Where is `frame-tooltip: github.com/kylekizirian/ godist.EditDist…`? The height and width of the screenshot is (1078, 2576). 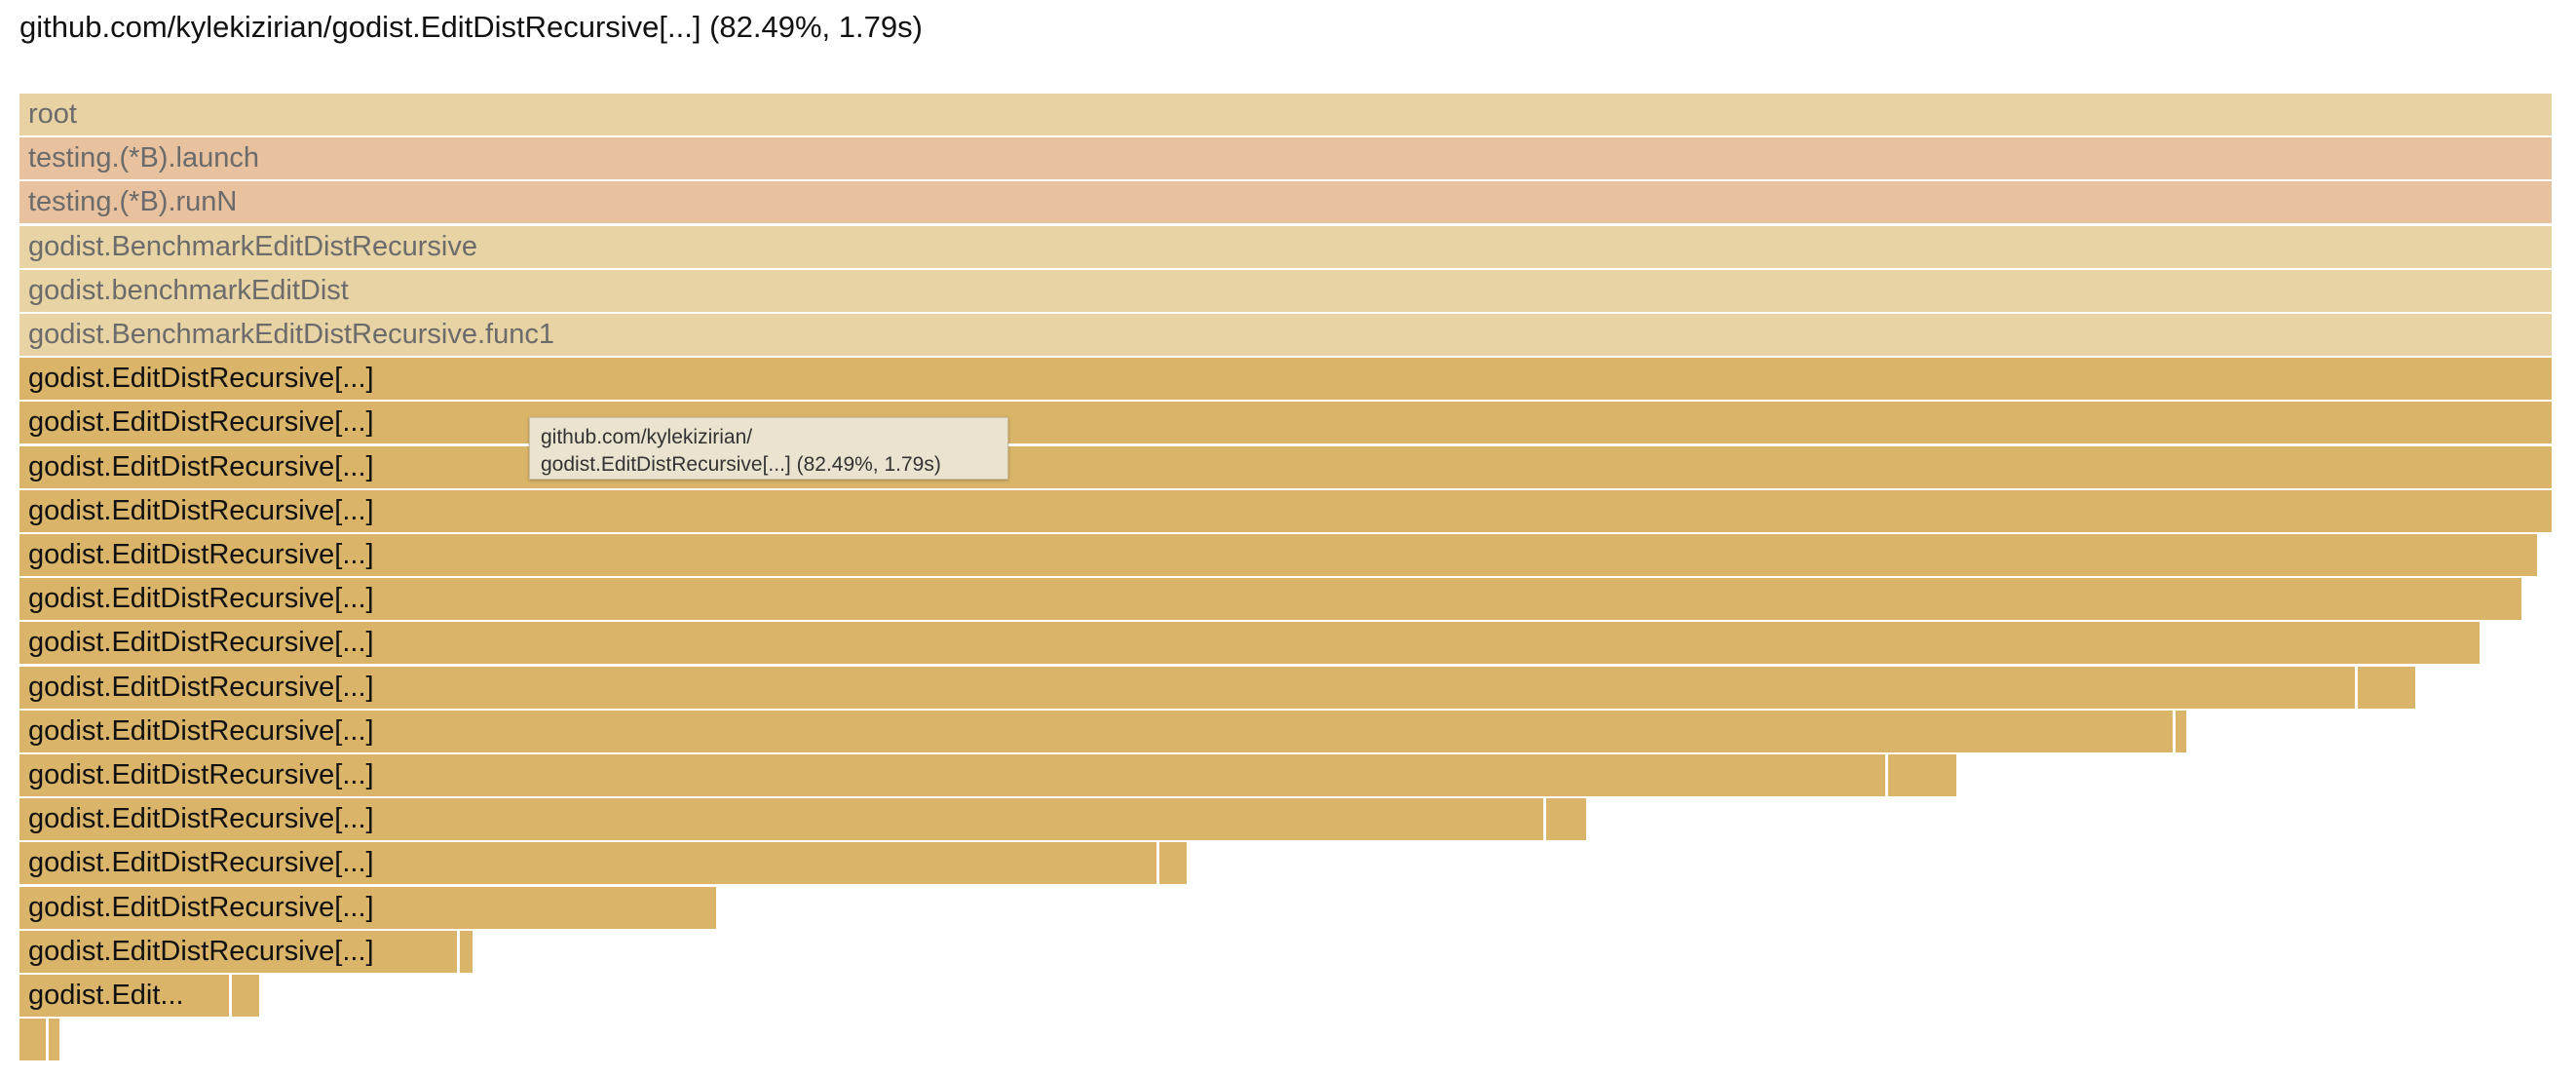 frame-tooltip: github.com/kylekizirian/ godist.EditDist… is located at coordinates (768, 448).